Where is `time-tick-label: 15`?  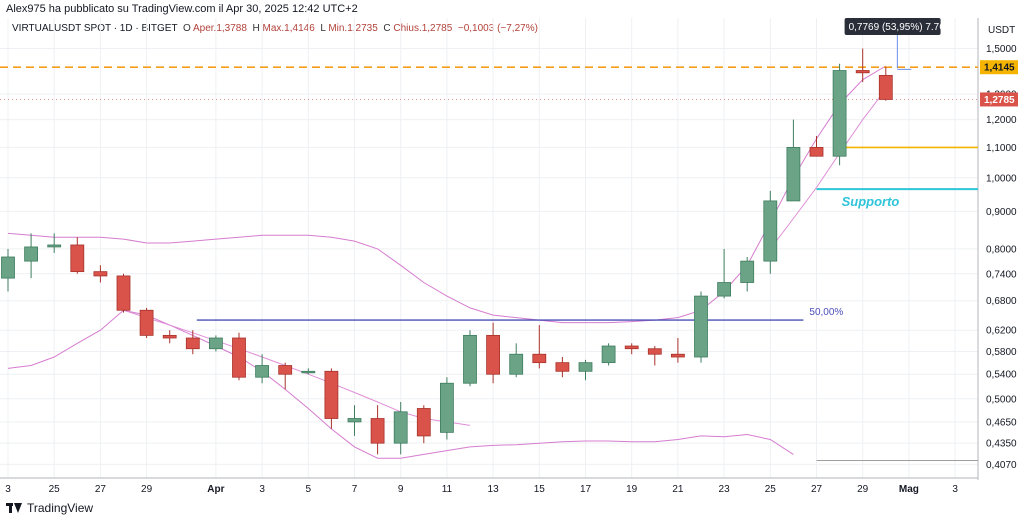
time-tick-label: 15 is located at coordinates (540, 489).